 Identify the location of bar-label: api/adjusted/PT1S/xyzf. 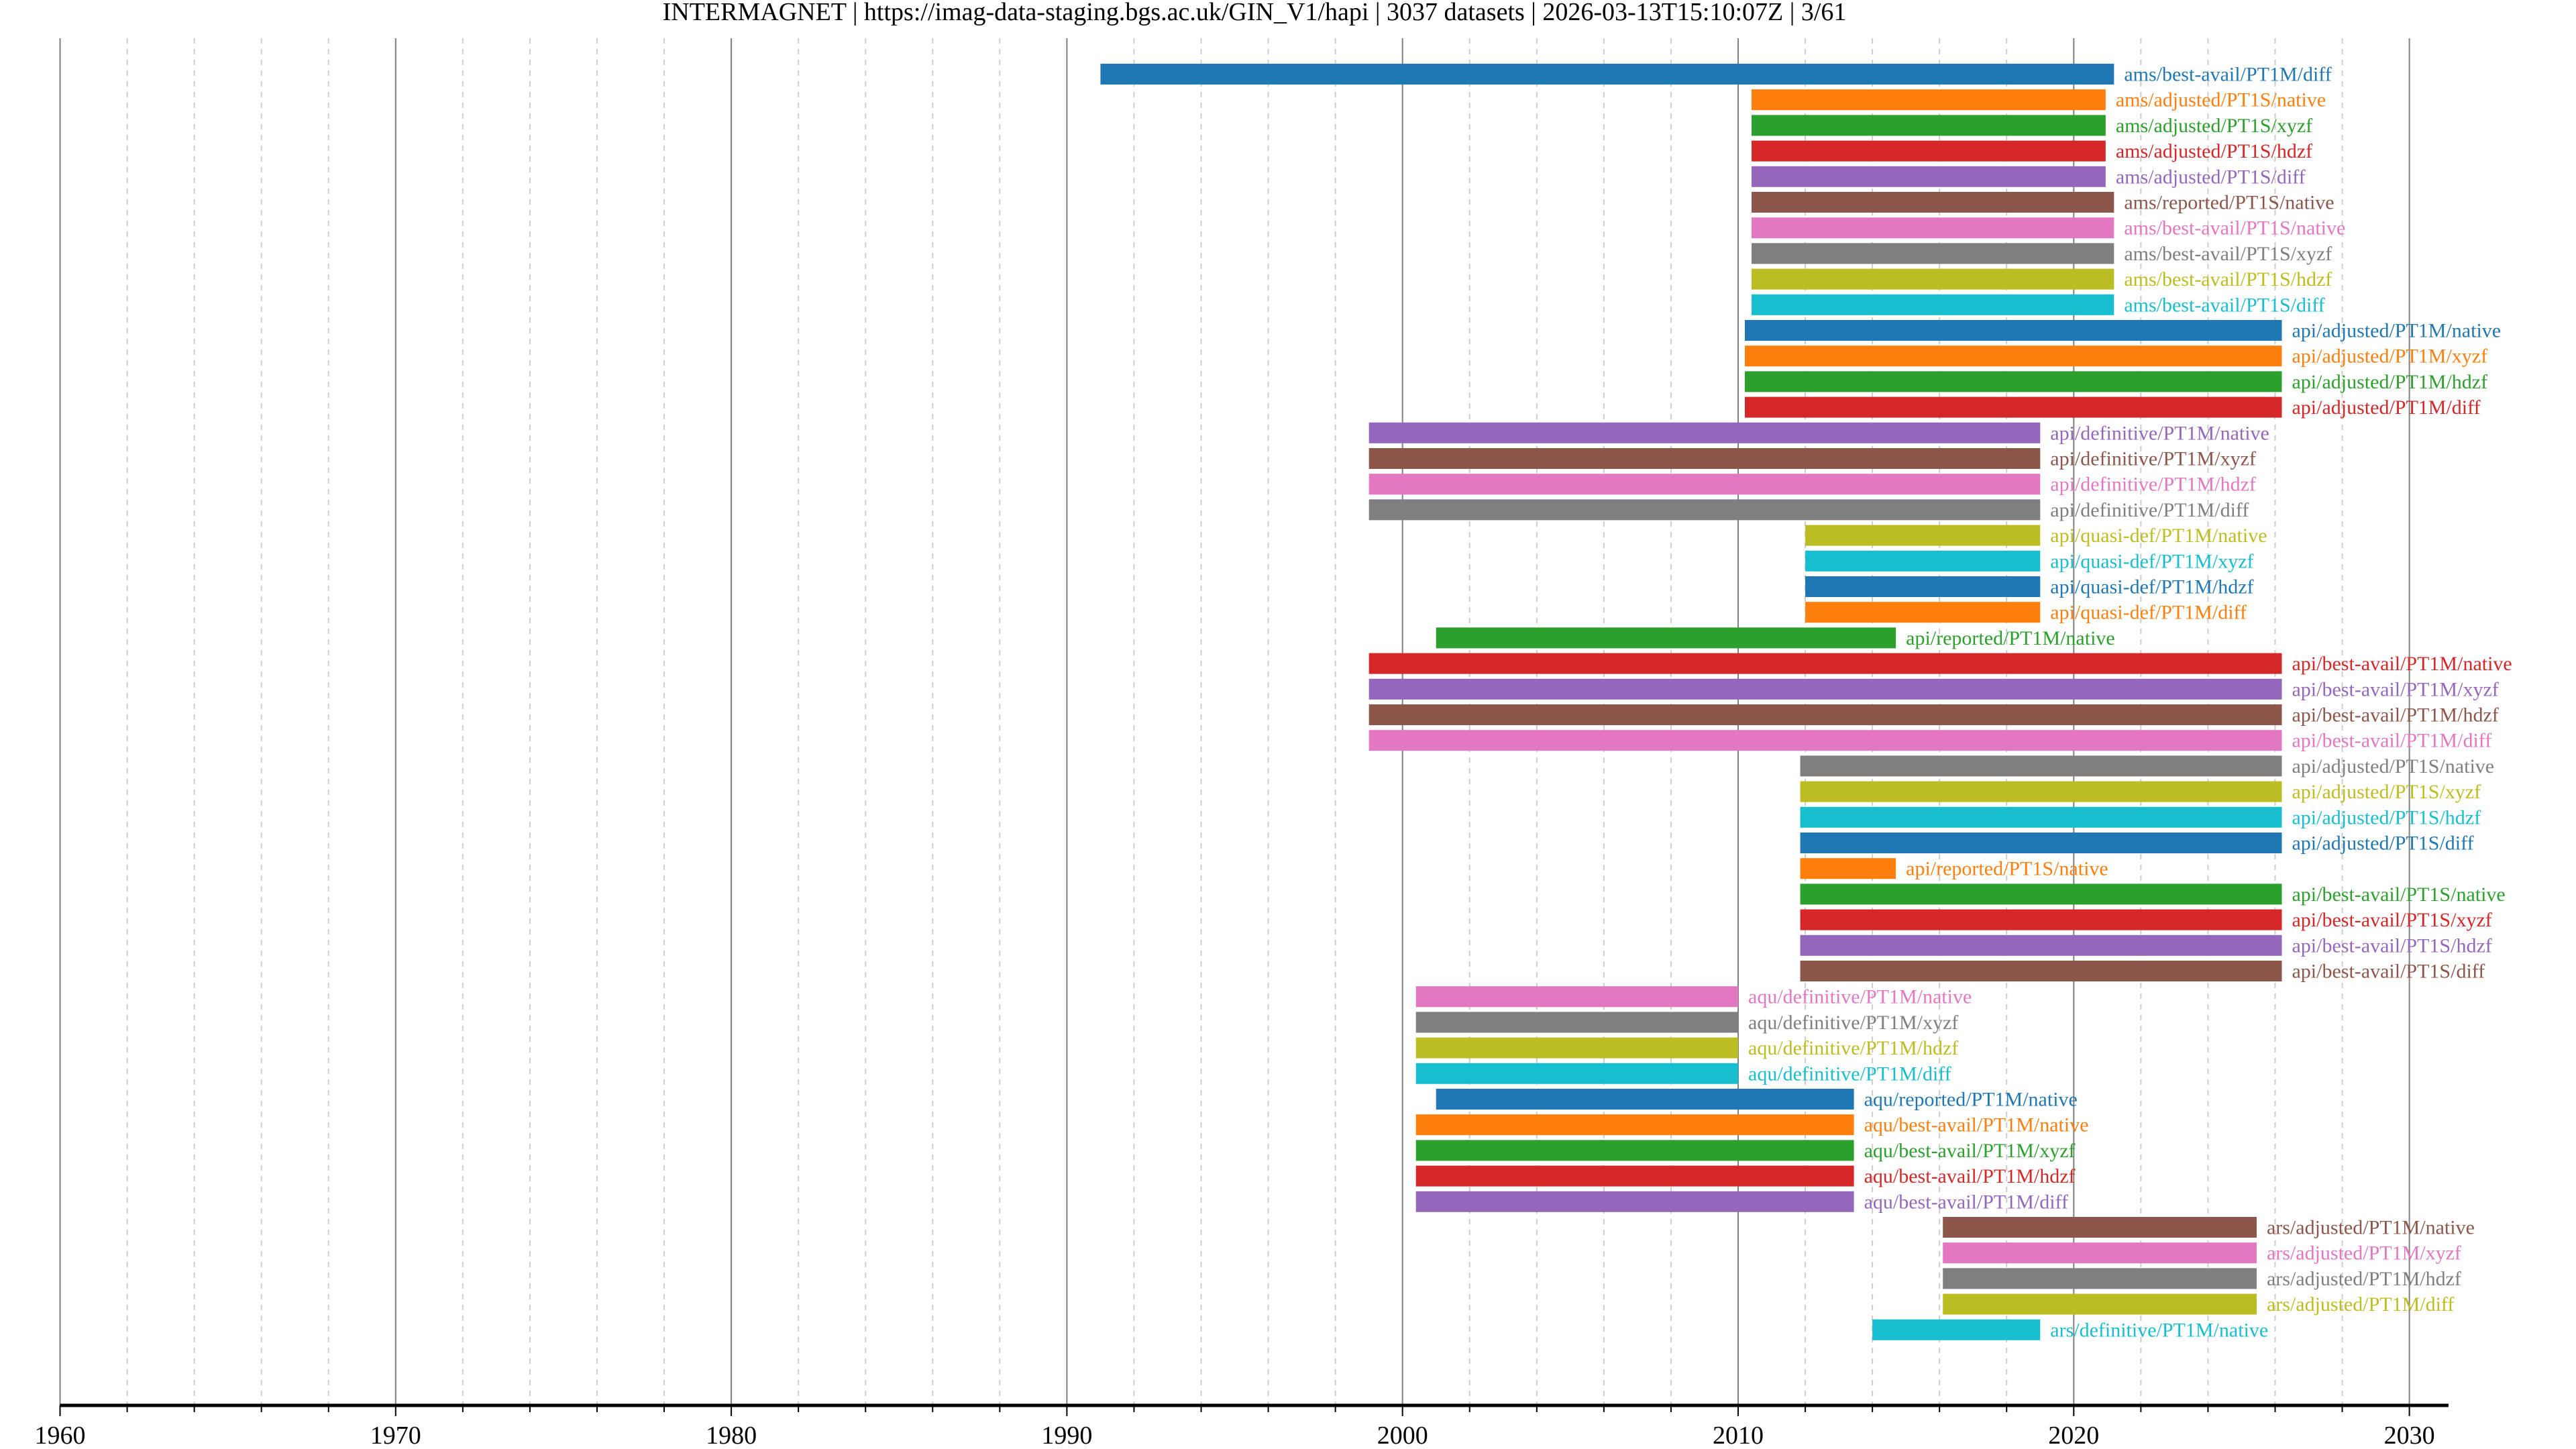
(2386, 792).